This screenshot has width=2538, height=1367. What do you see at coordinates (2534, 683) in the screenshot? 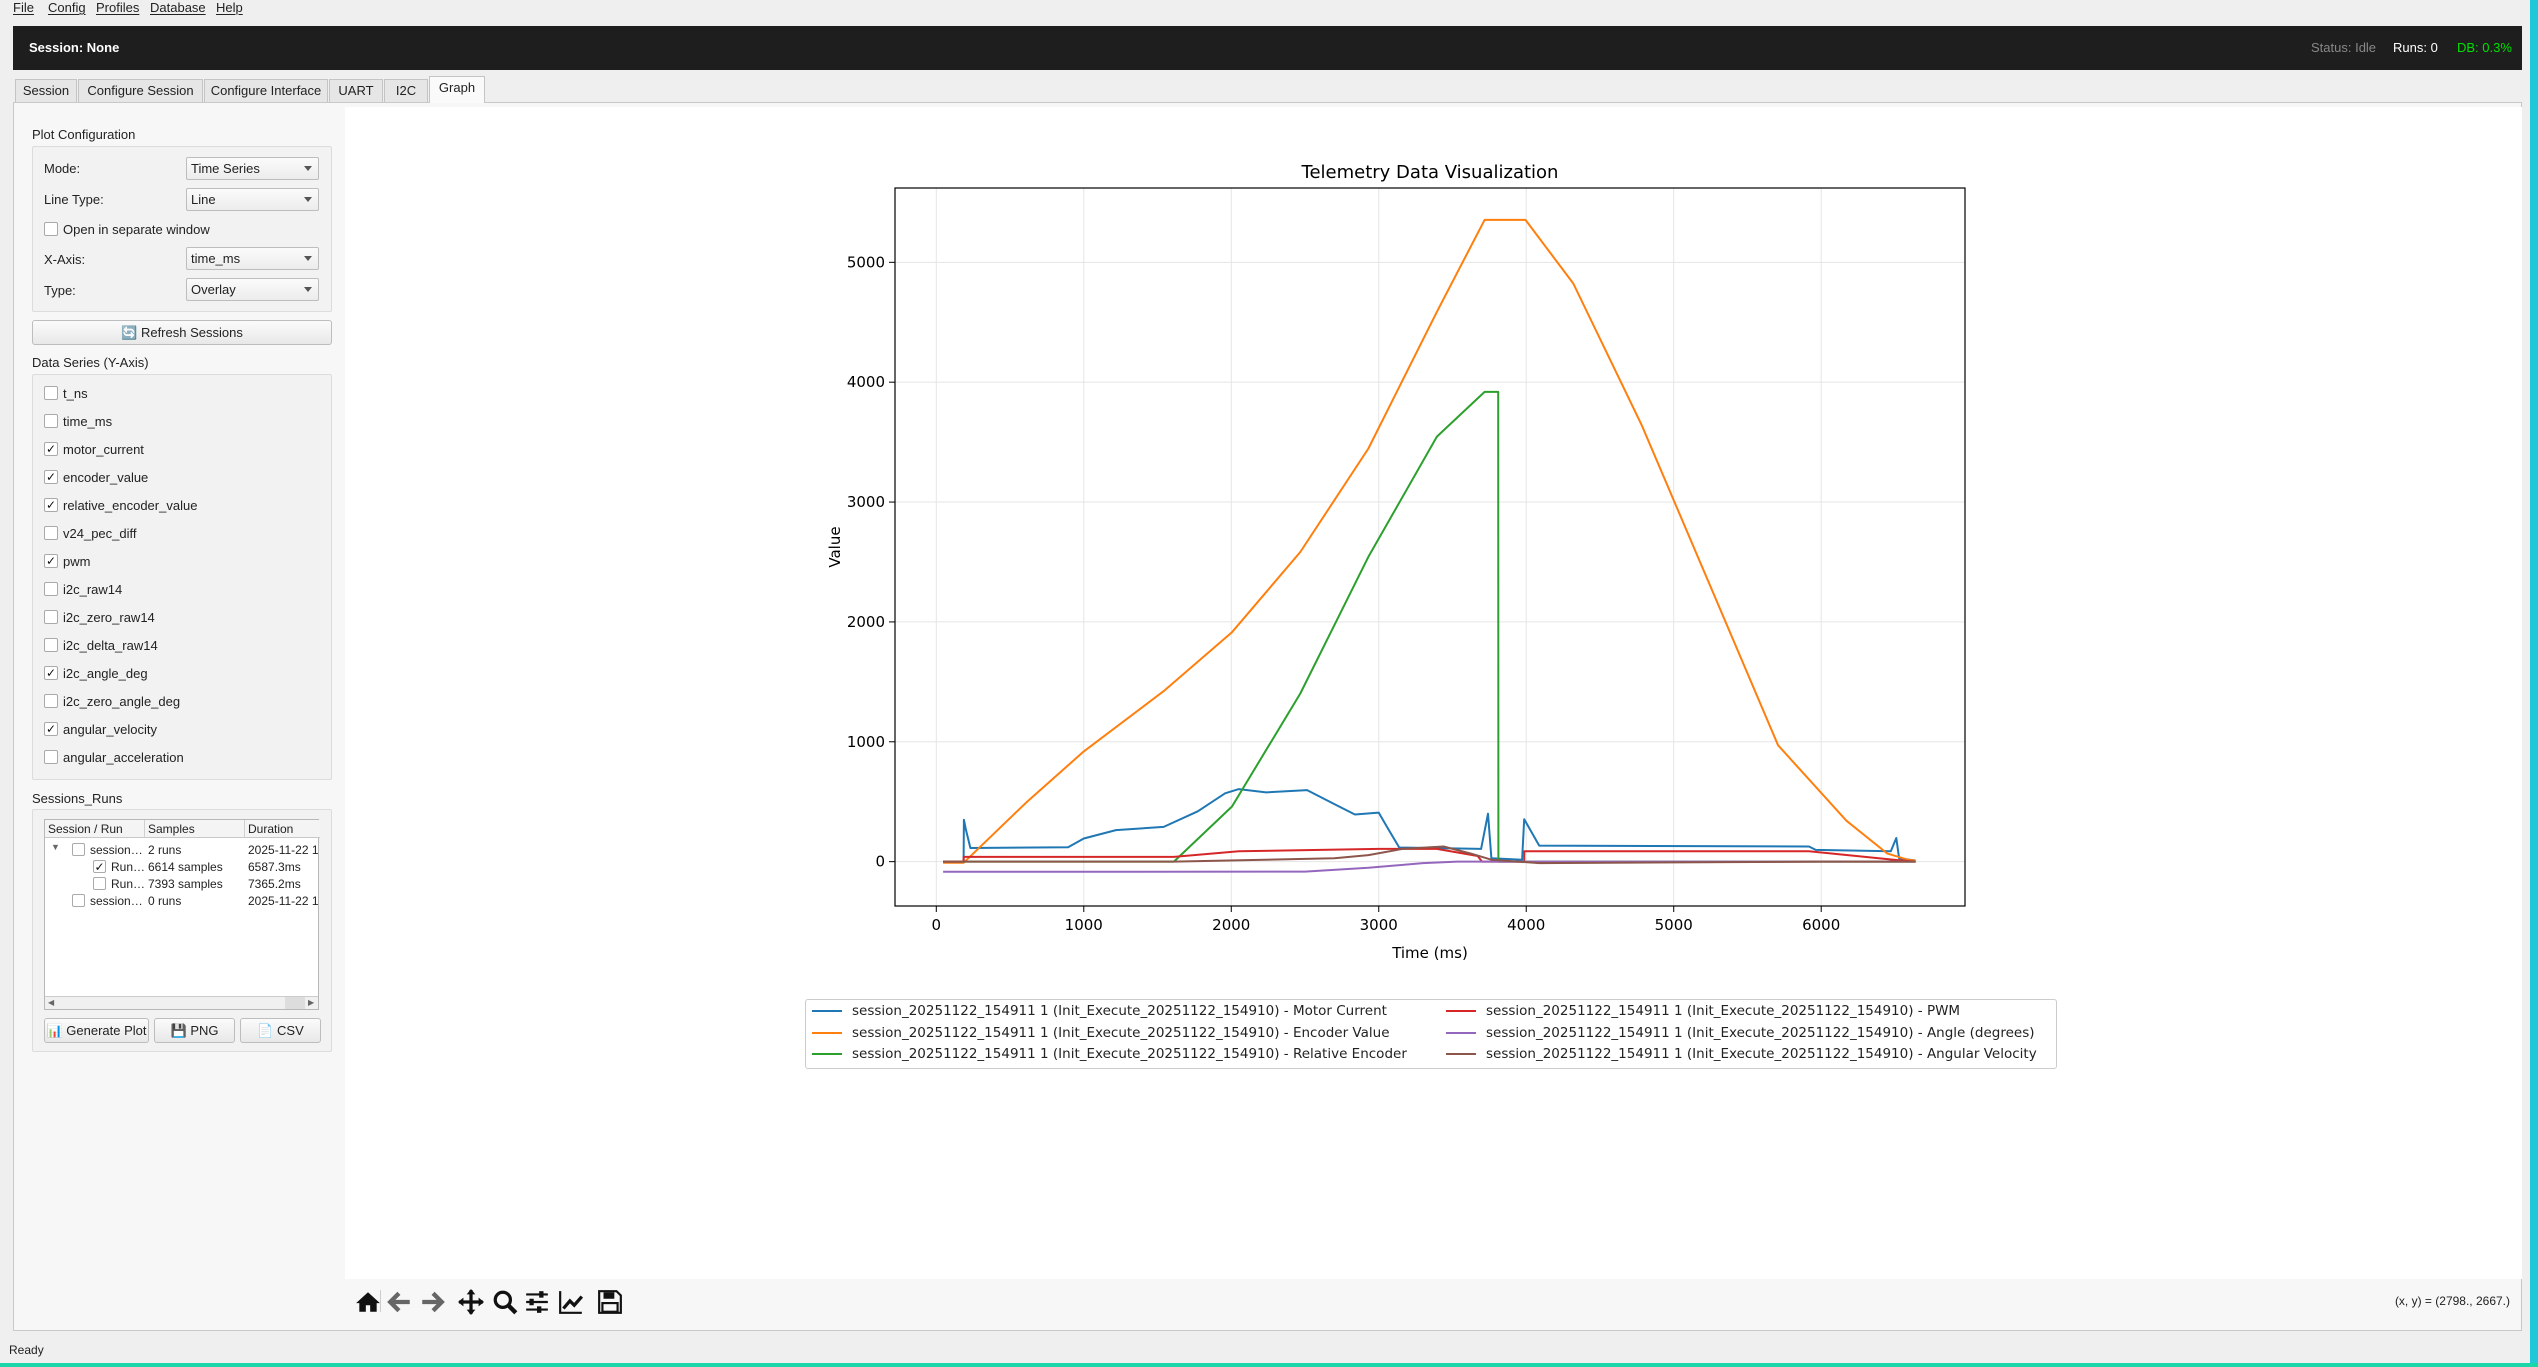
I see `window-border` at bounding box center [2534, 683].